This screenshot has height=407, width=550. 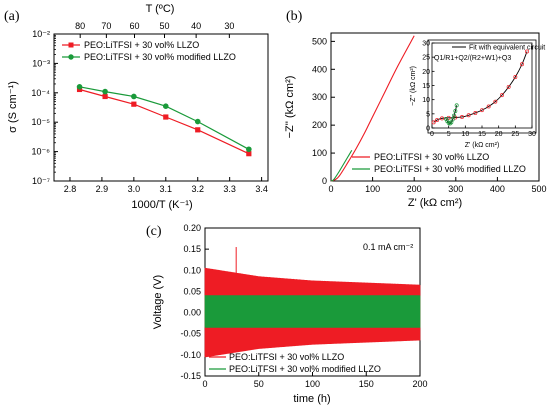 I want to click on panel-a-top-tick-label: 80, so click(x=80, y=26).